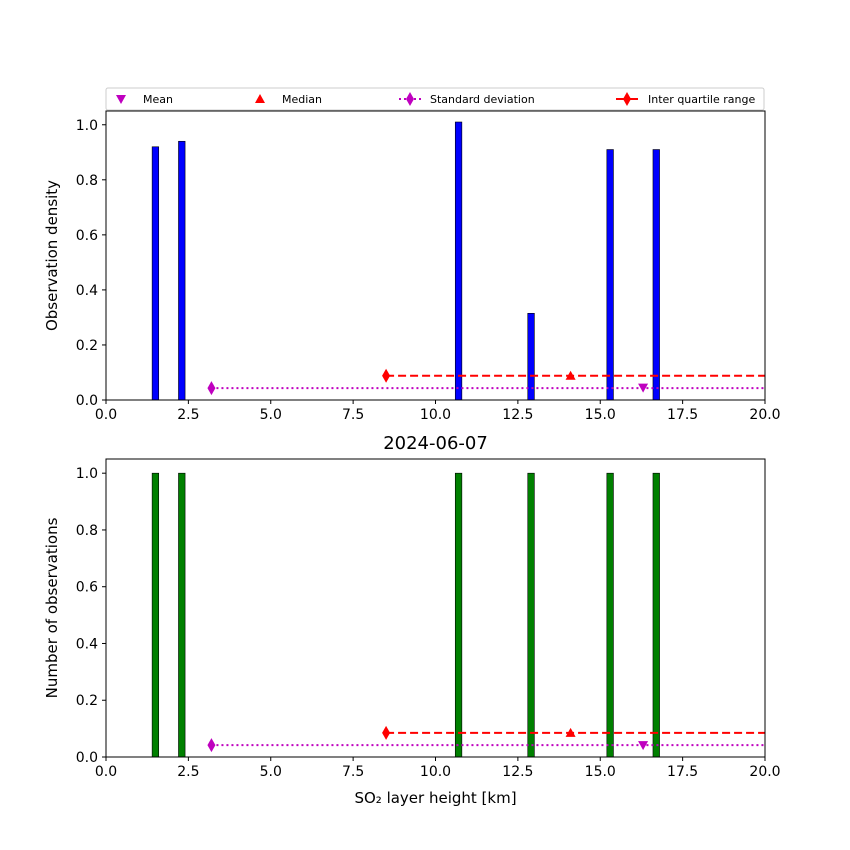  Describe the element at coordinates (52, 255) in the screenshot. I see `y-axis-label: Observation density` at that location.